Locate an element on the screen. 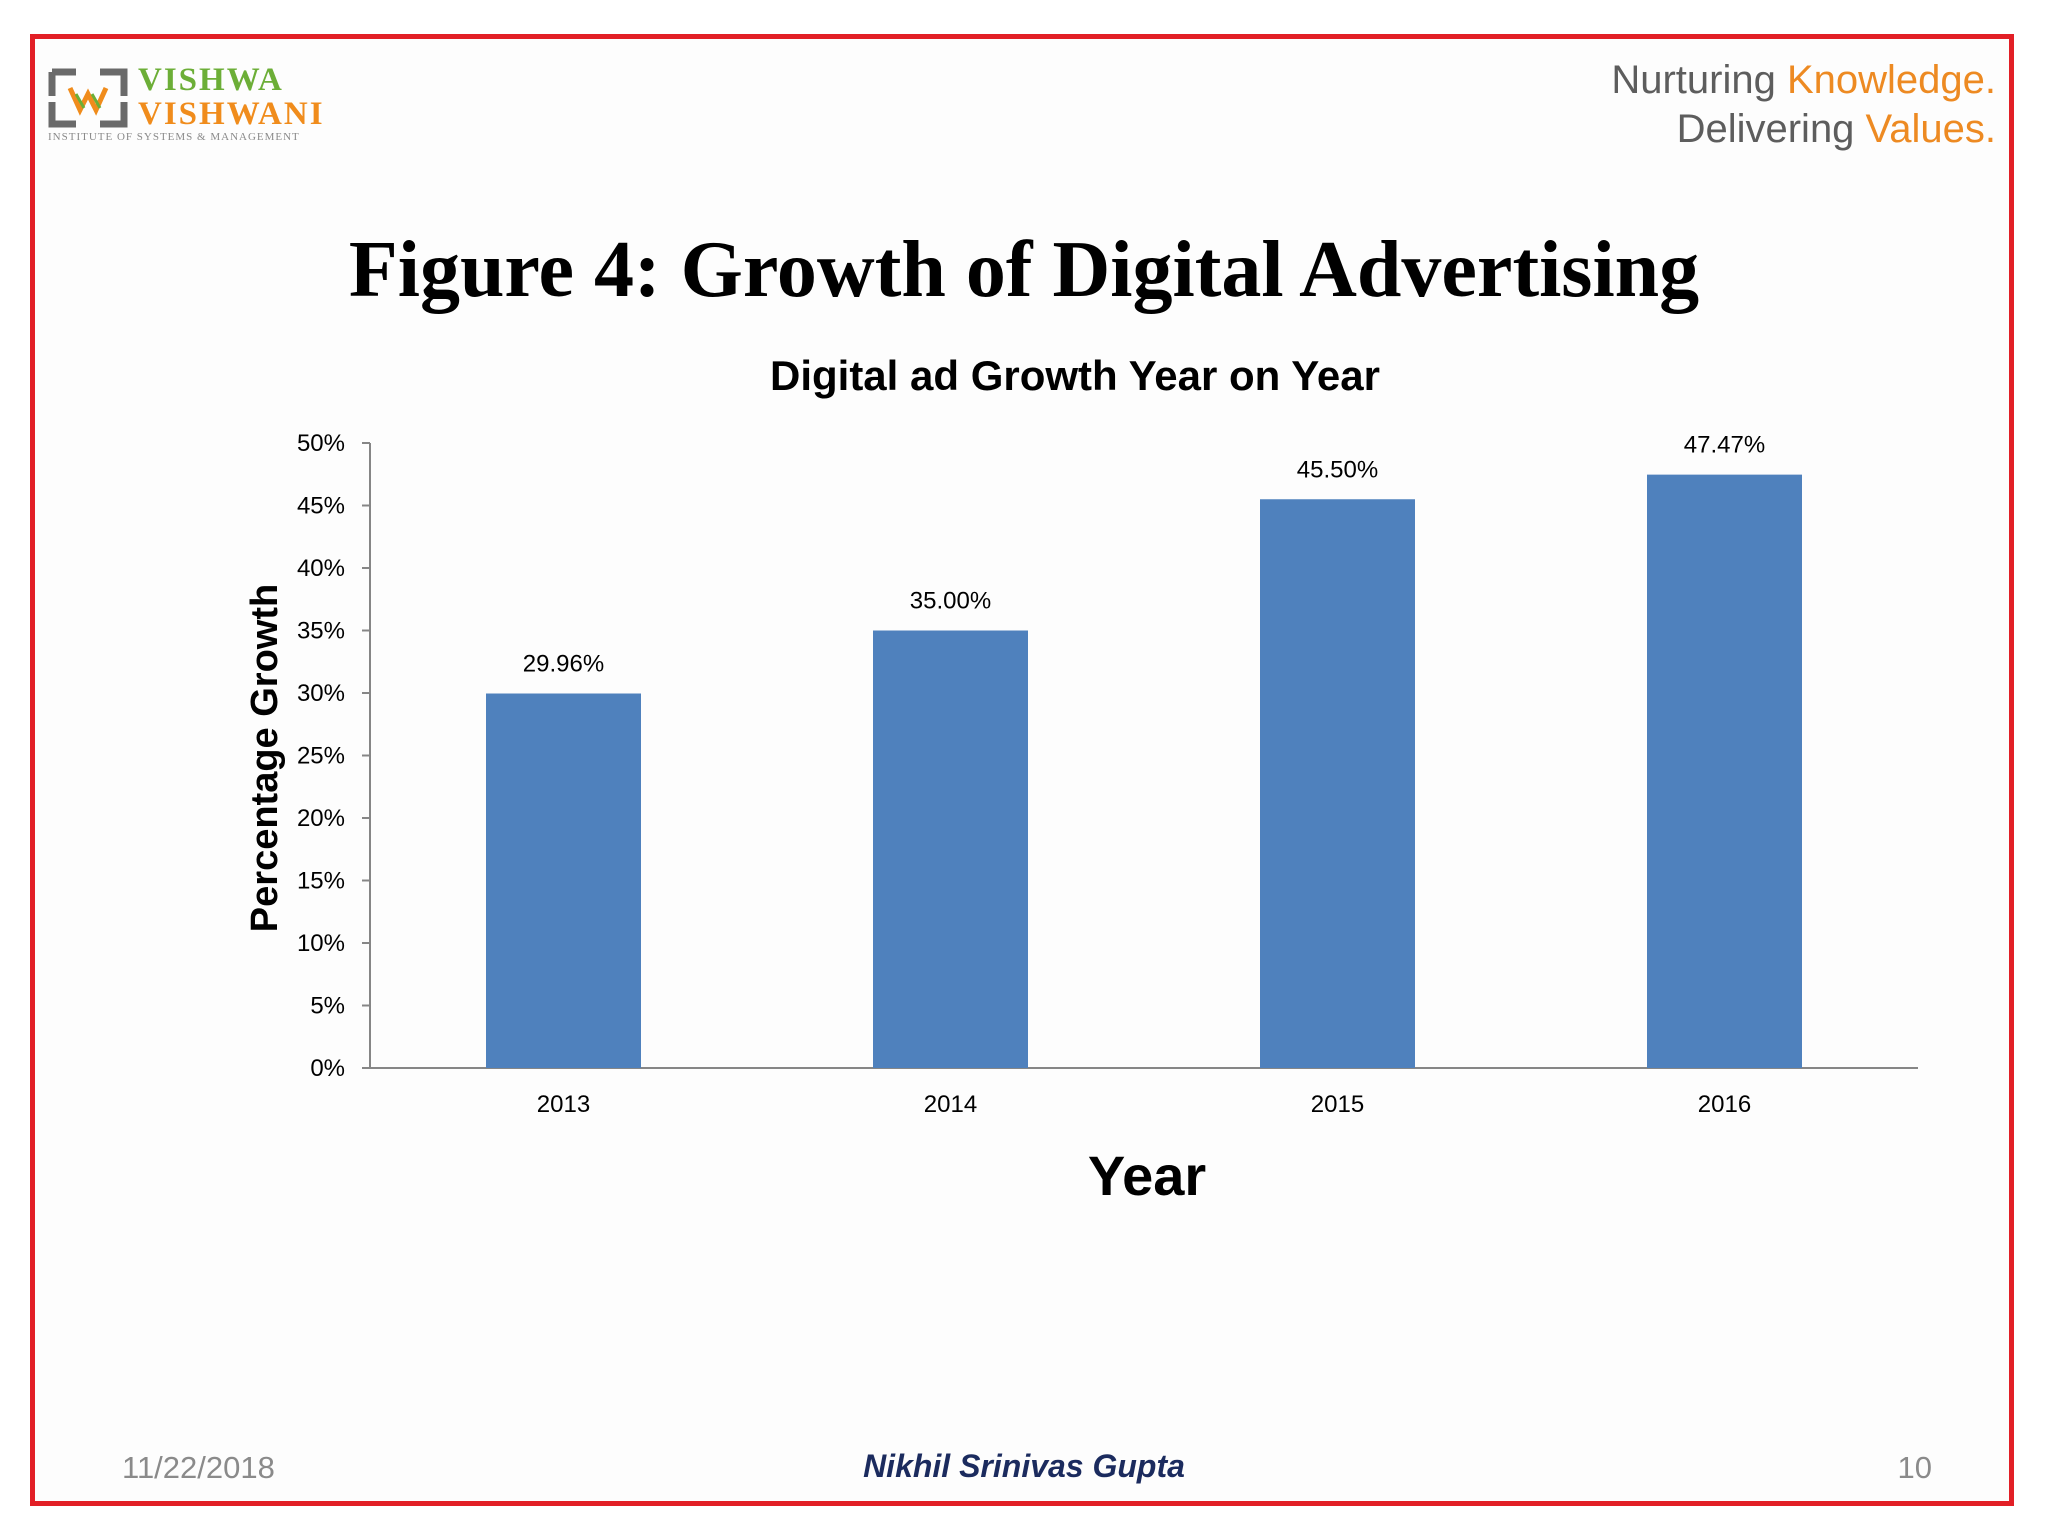  motto-line2-grey: Delivering is located at coordinates (1771, 129).